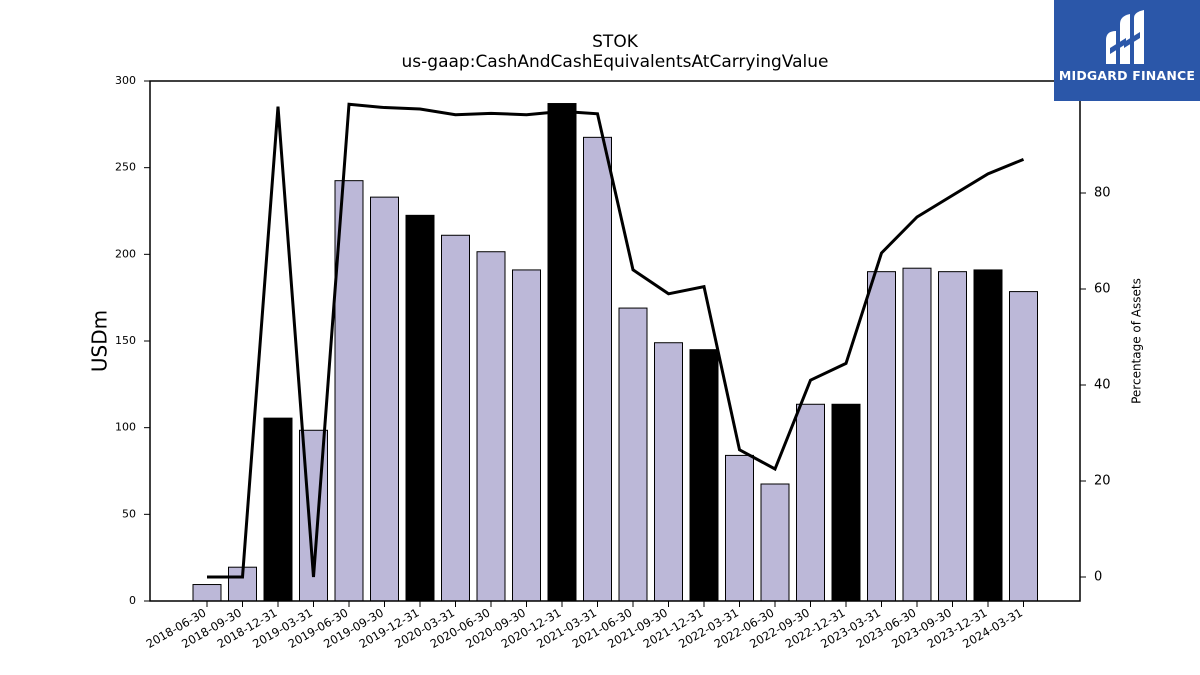 This screenshot has width=1200, height=675. What do you see at coordinates (615, 42) in the screenshot?
I see `chart-title: STOK` at bounding box center [615, 42].